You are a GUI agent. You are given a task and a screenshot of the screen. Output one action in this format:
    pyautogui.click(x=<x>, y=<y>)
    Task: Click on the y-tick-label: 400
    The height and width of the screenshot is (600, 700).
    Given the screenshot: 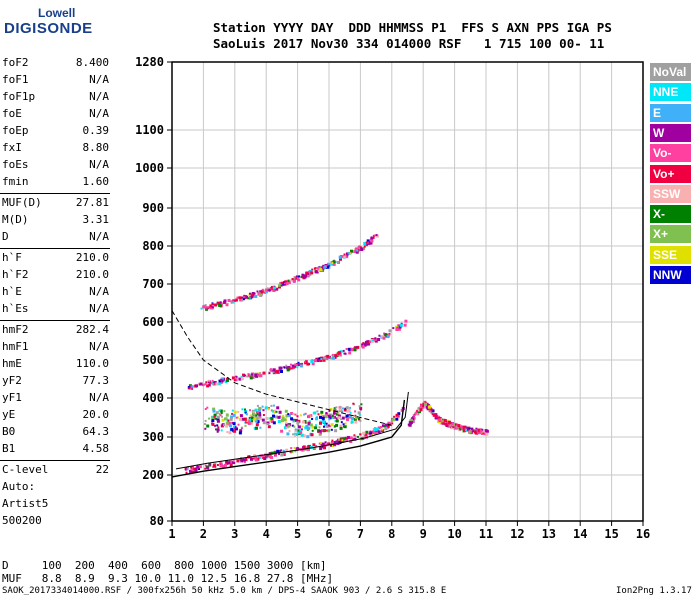 What is the action you would take?
    pyautogui.click(x=153, y=398)
    